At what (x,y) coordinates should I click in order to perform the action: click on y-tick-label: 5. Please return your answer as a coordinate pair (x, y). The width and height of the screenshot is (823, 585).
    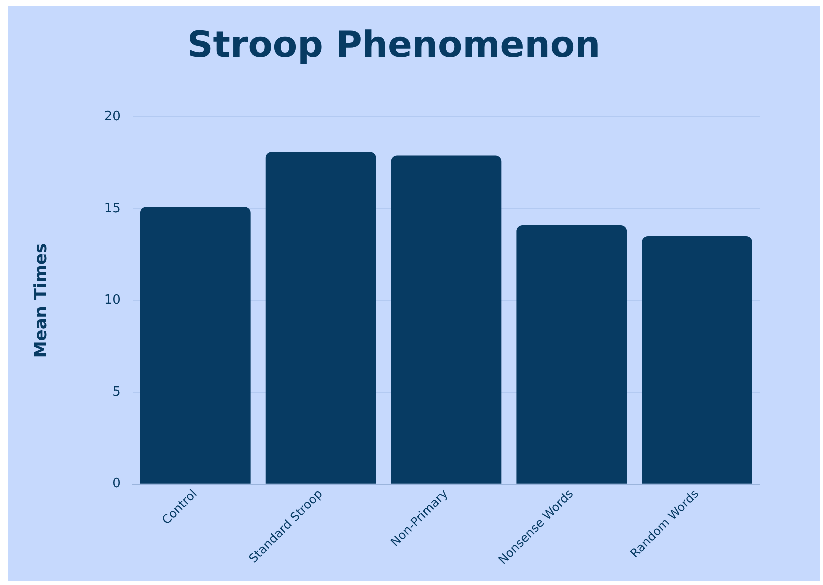
    Looking at the image, I should click on (116, 392).